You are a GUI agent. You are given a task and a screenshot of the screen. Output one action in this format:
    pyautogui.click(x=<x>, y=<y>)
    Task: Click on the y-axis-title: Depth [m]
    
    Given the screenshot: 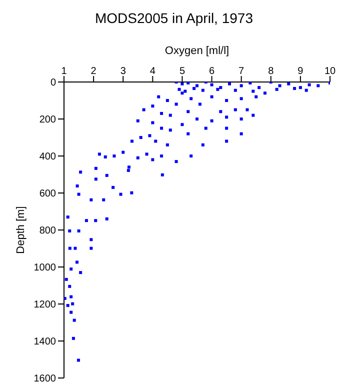 What is the action you would take?
    pyautogui.click(x=20, y=230)
    